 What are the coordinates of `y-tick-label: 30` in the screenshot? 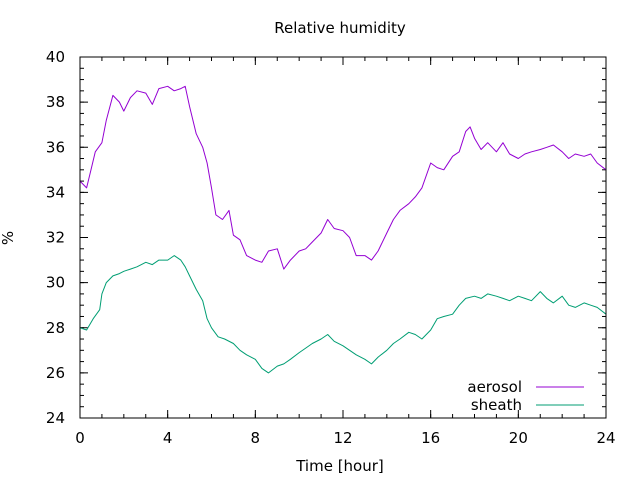 It's located at (55, 283).